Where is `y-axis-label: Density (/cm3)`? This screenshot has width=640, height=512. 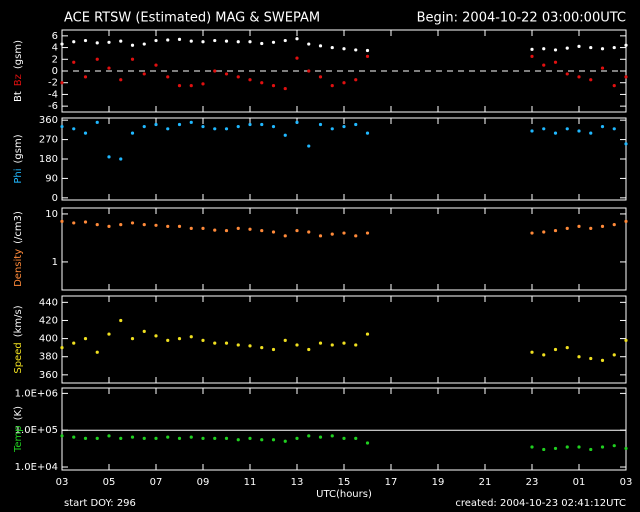 y-axis-label: Density (/cm3) is located at coordinates (18, 249).